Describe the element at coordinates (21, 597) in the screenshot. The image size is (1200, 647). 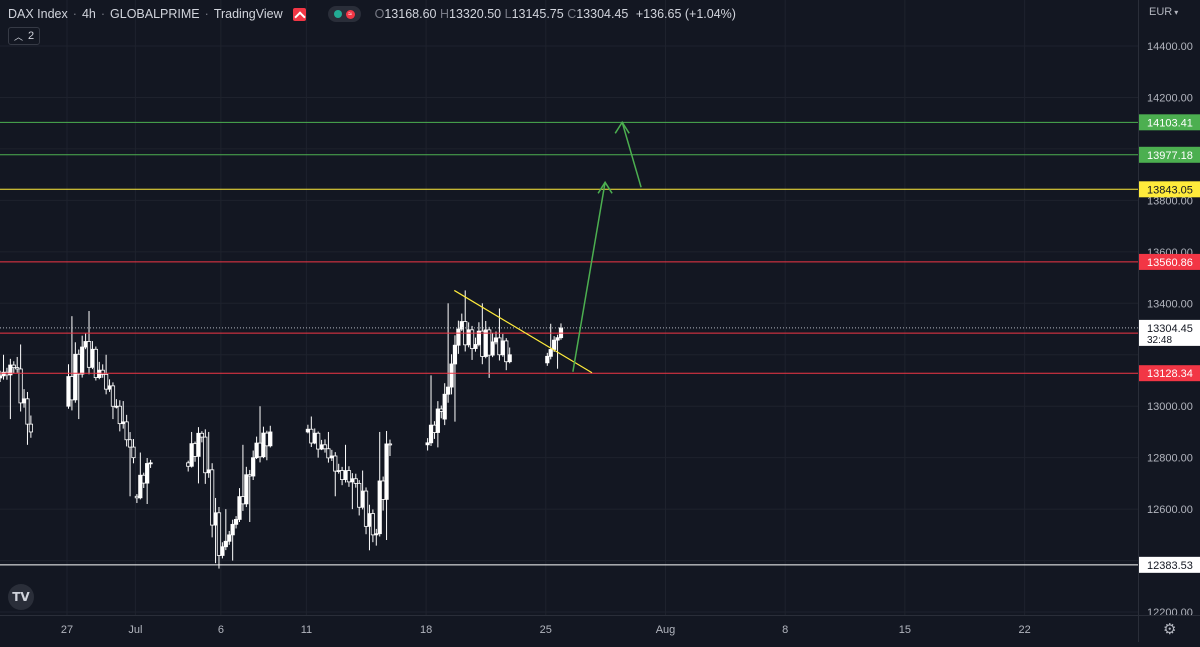
I see `tradingview-logo-icon: TV` at that location.